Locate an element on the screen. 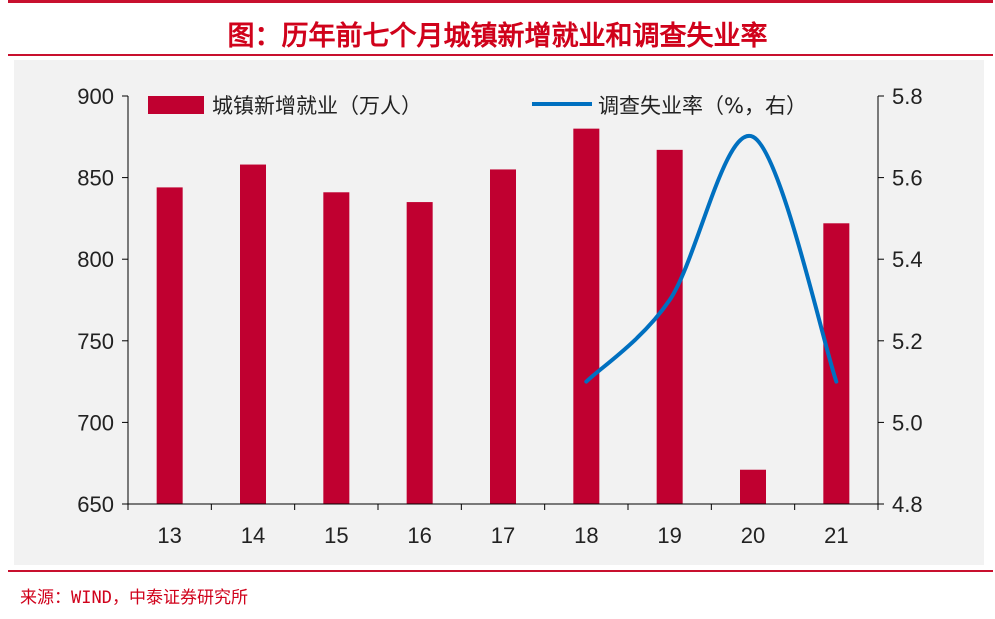 The image size is (995, 619). x-tick-label-19: 19 is located at coordinates (669, 535).